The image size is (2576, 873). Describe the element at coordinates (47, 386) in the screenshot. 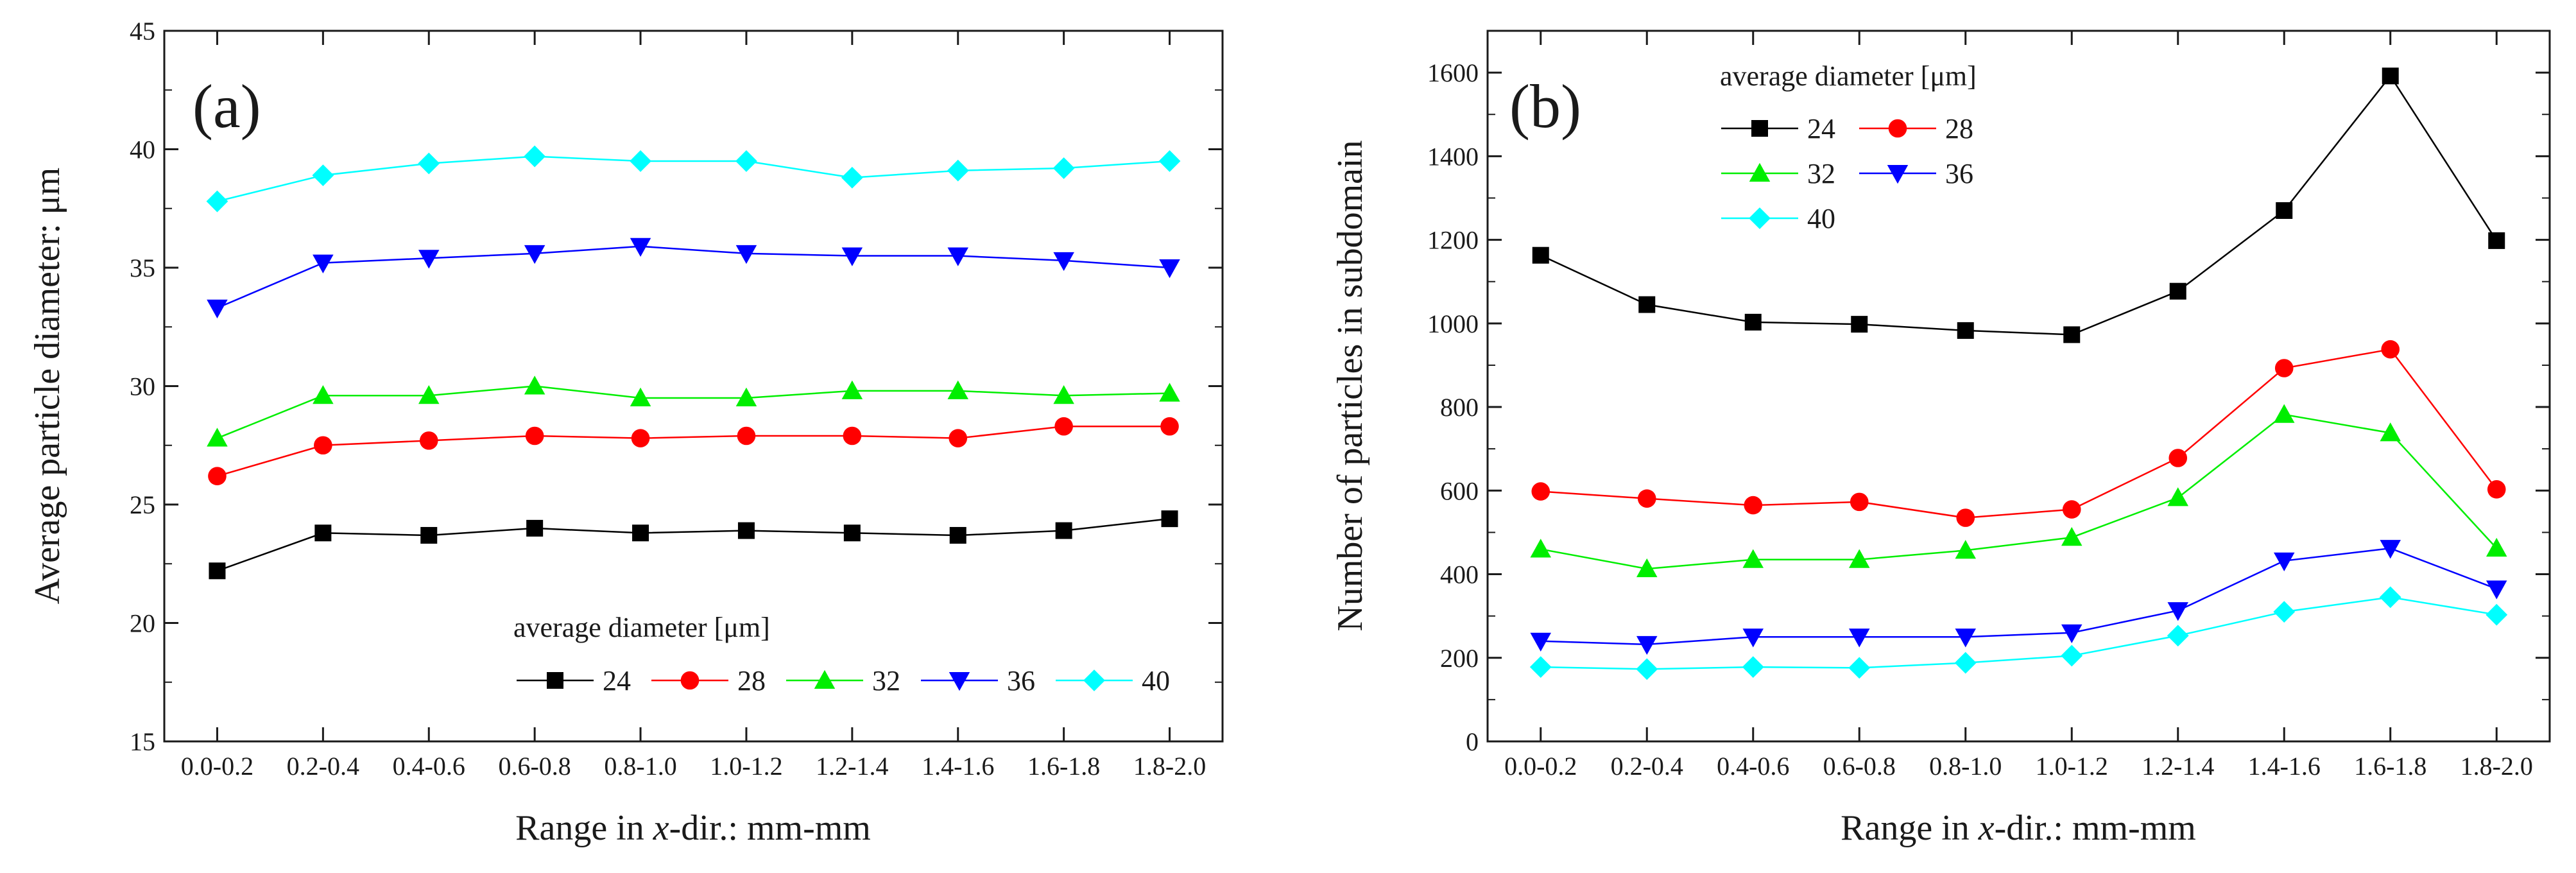

I see `y-axis-title: Average particle diameter: μm` at that location.